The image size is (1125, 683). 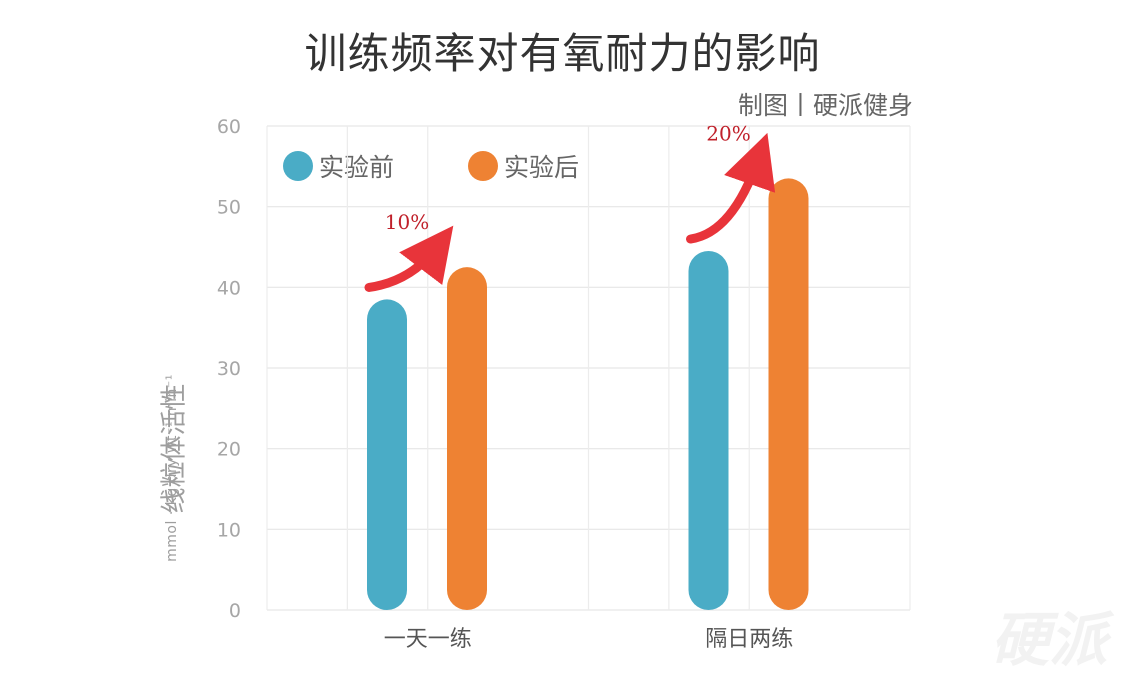 I want to click on y-tick-label: 0, so click(x=235, y=611).